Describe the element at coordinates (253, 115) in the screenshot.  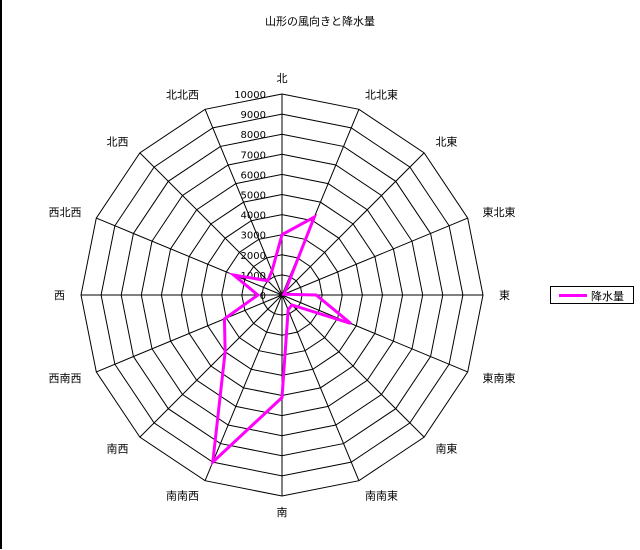
I see `tick-label: 9000` at that location.